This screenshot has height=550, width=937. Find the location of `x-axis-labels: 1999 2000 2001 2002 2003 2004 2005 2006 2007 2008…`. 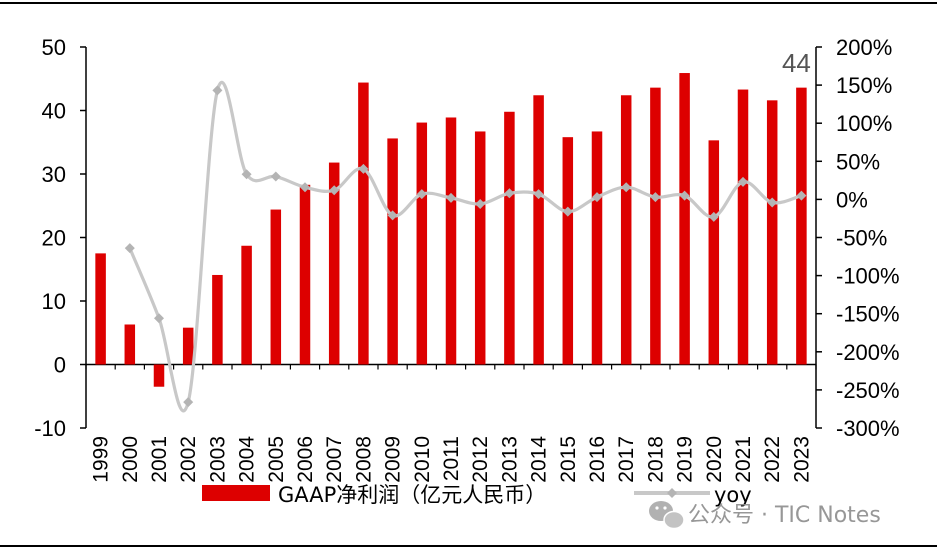

x-axis-labels: 1999 2000 2001 2002 2003 2004 2005 2006 2007 2008… is located at coordinates (452, 459).